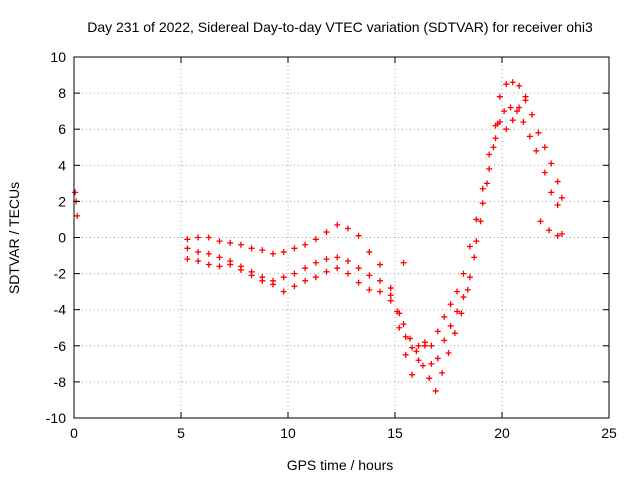 Image resolution: width=640 pixels, height=480 pixels. Describe the element at coordinates (288, 433) in the screenshot. I see `x-tick-label: 10` at that location.